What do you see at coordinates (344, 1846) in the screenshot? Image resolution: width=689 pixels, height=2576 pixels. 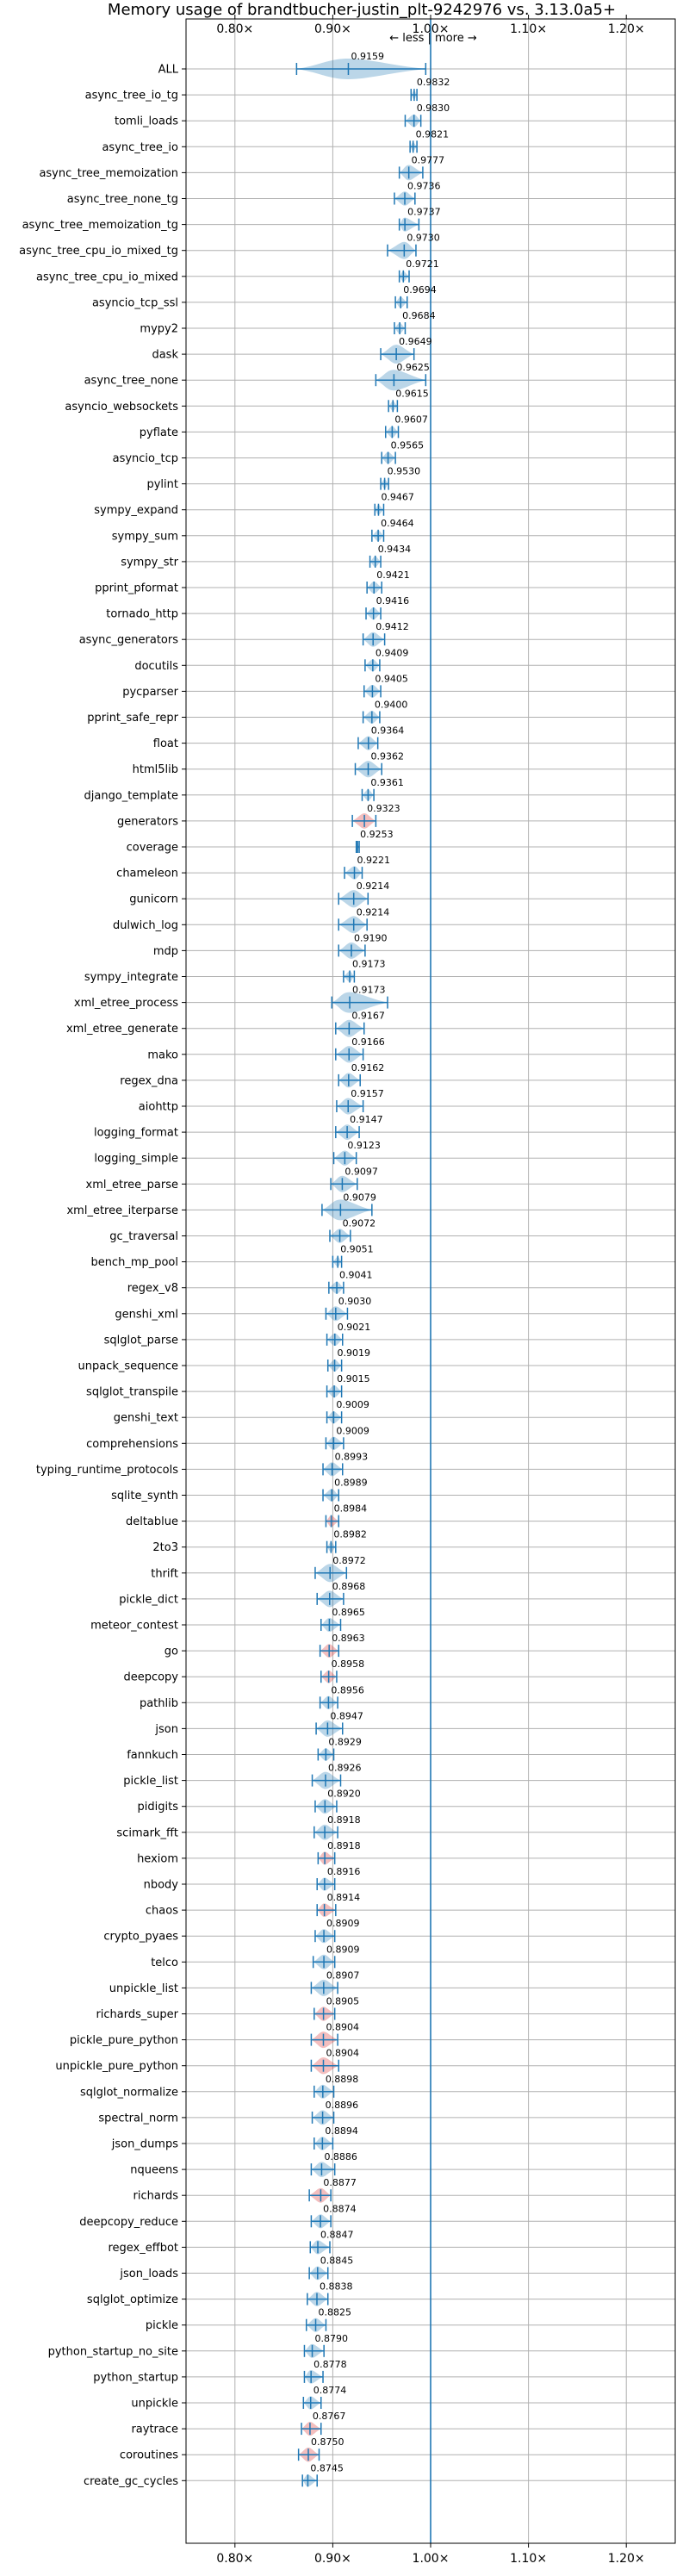 I see `value-label: 0.8918` at bounding box center [344, 1846].